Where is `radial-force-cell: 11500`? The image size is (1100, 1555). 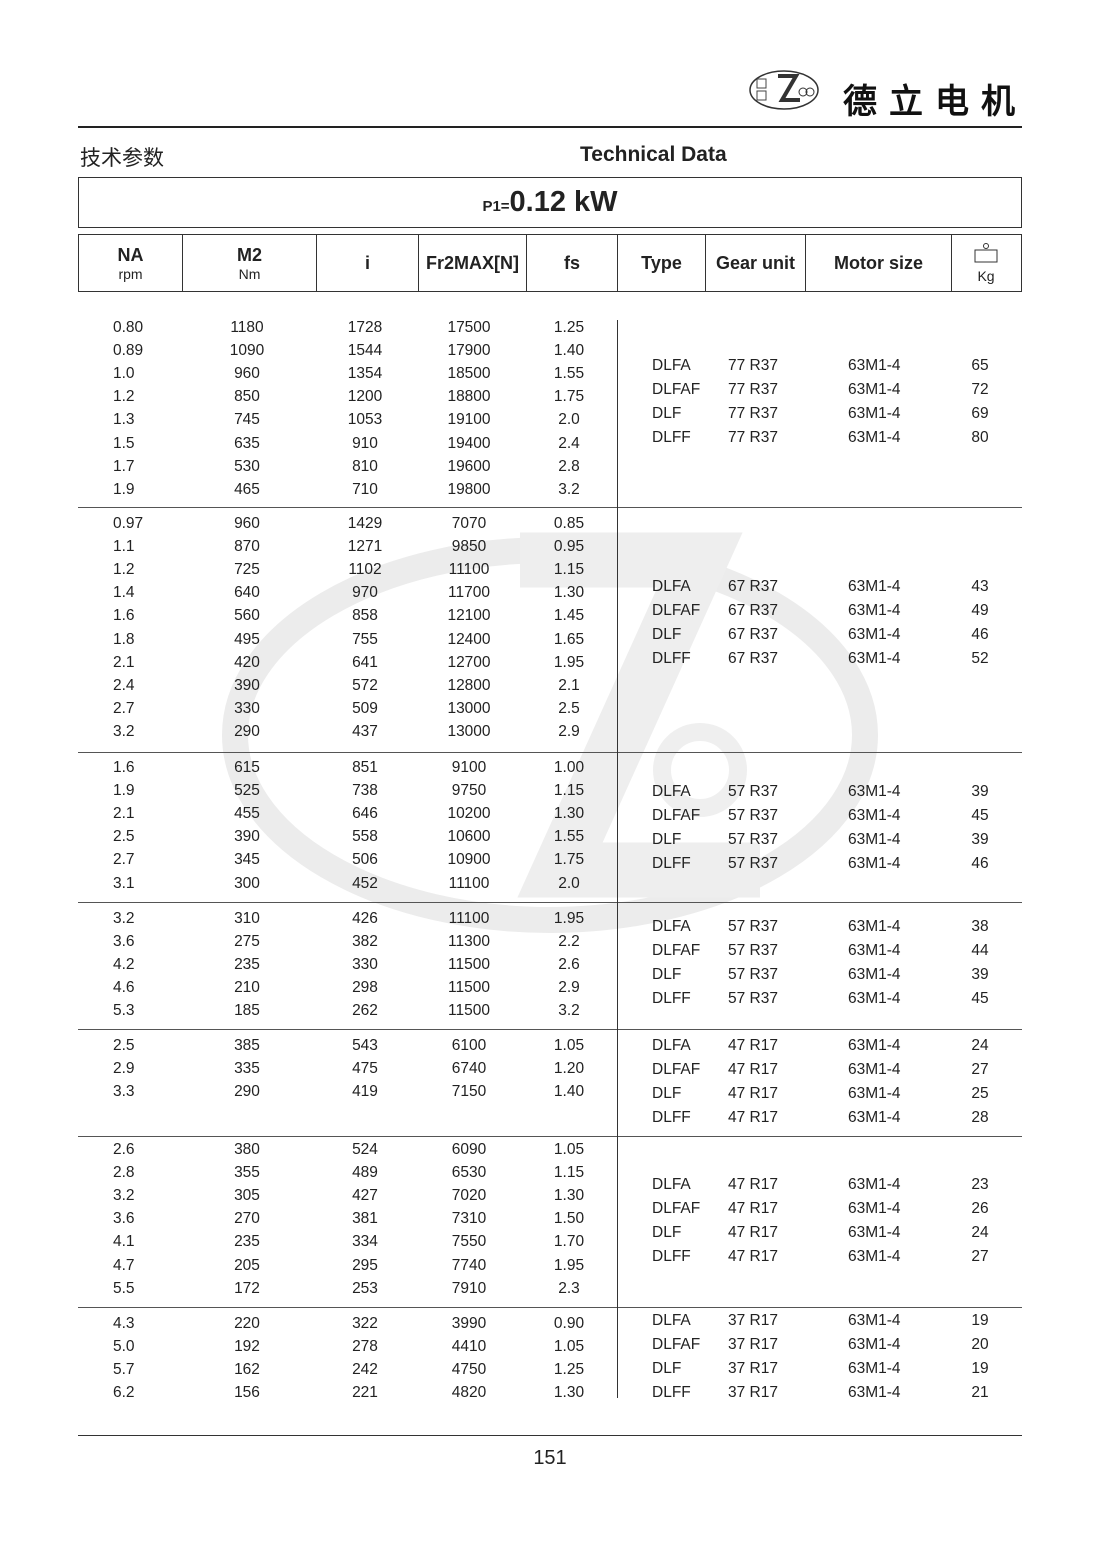
radial-force-cell: 11500 is located at coordinates (469, 1011).